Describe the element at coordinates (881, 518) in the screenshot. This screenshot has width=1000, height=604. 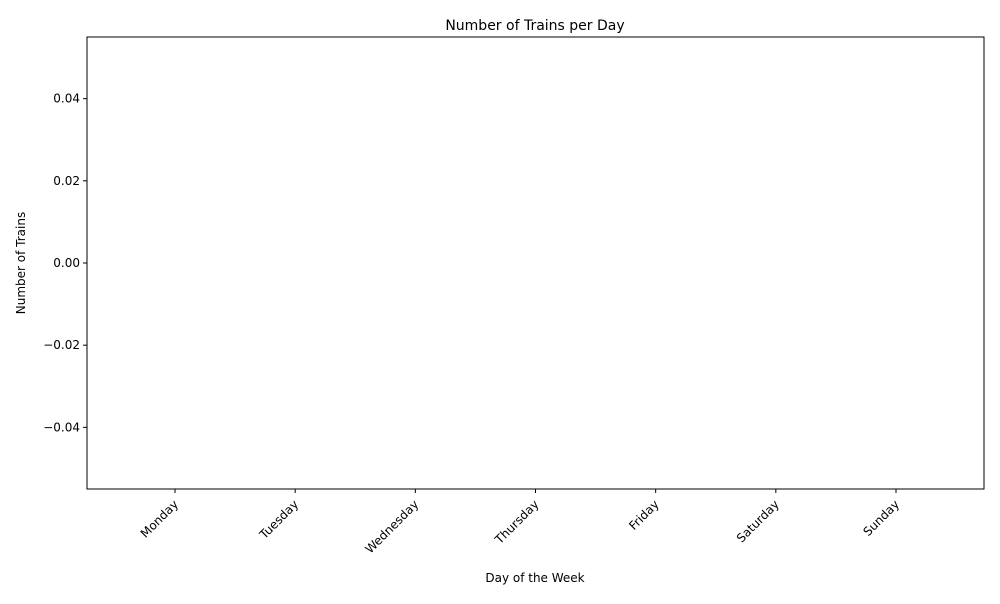
I see `x-tick-label: Sunday` at that location.